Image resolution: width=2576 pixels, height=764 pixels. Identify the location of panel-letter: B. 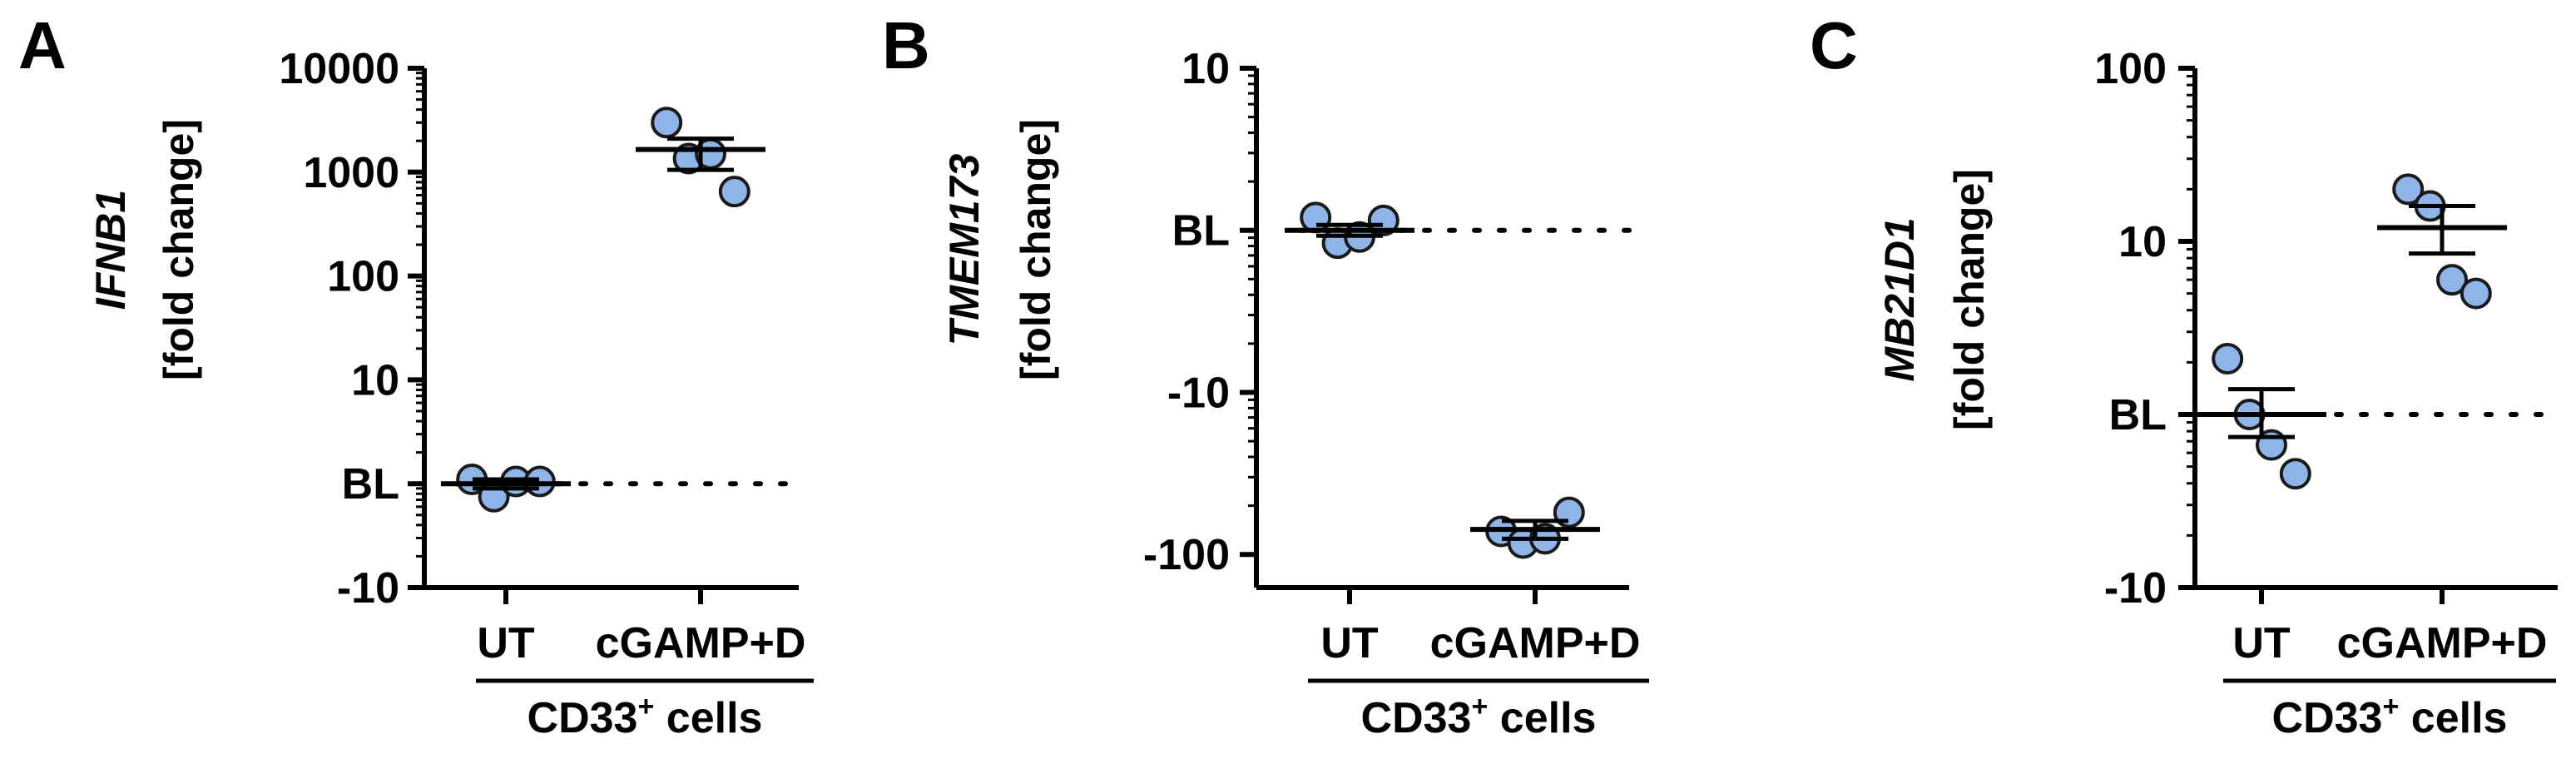
(906, 45).